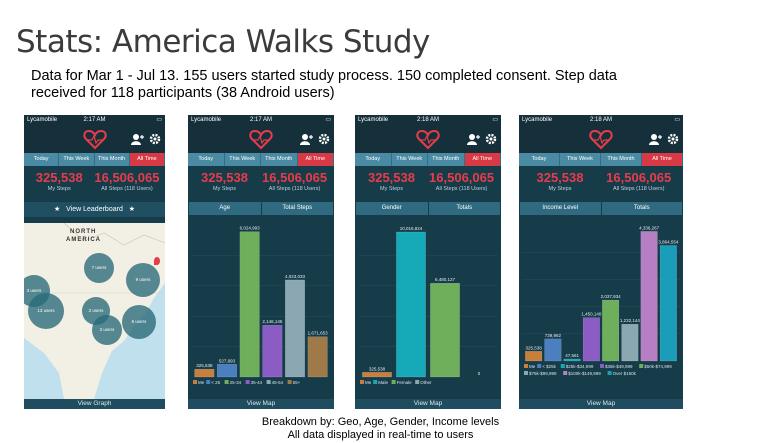  Describe the element at coordinates (297, 382) in the screenshot. I see `legend-label: 55+` at that location.